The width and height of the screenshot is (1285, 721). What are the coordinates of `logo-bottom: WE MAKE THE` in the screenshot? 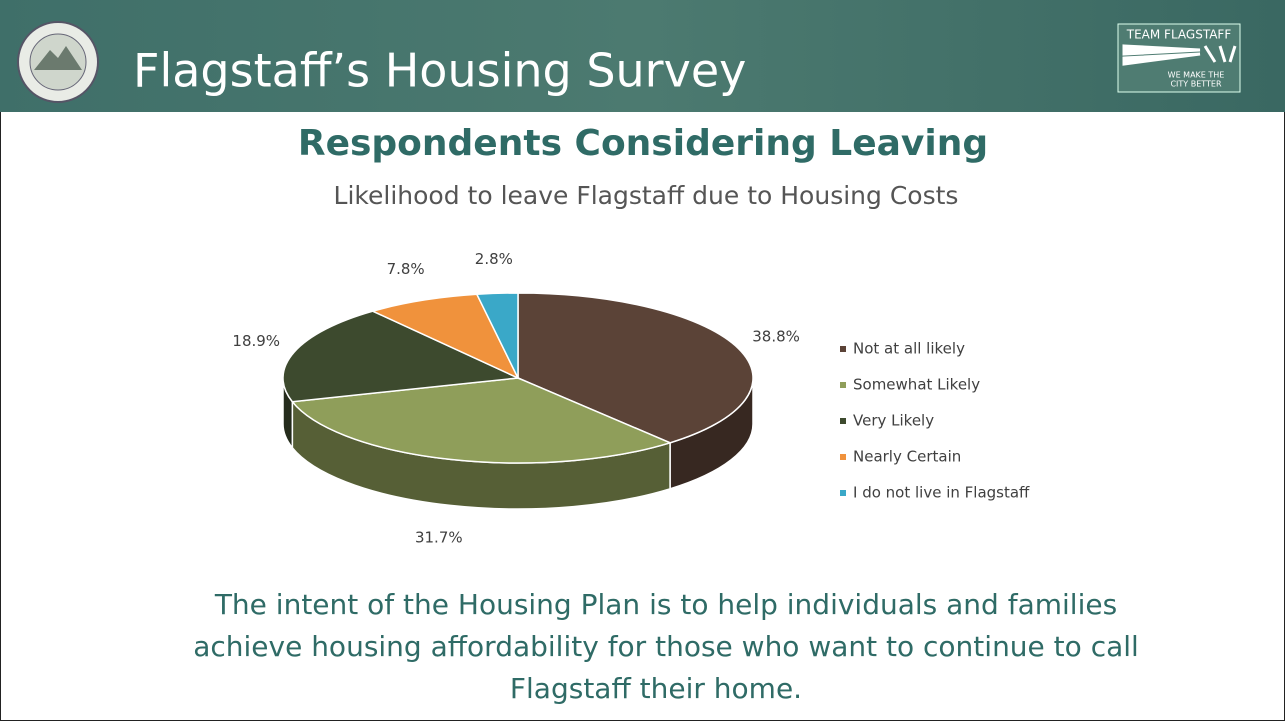 It's located at (1196, 75).